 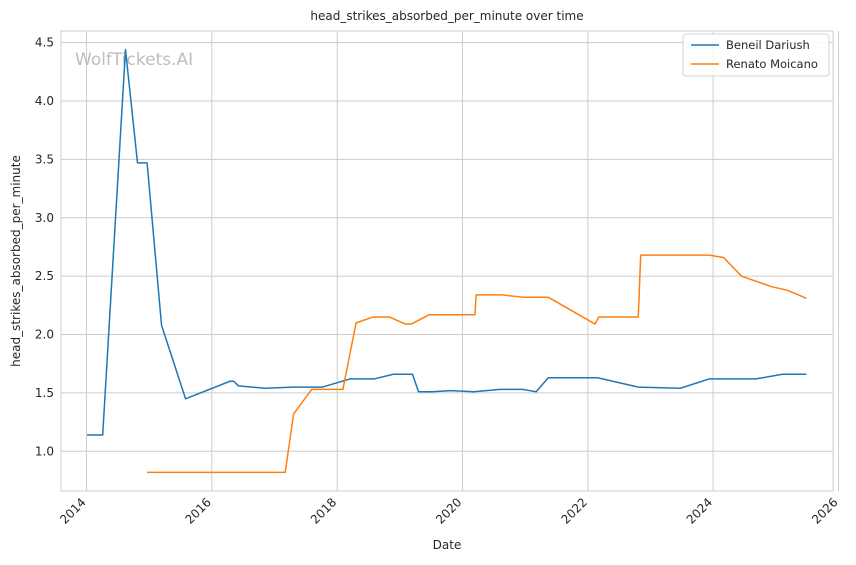 What do you see at coordinates (44, 159) in the screenshot?
I see `y-tick-label: 3.5` at bounding box center [44, 159].